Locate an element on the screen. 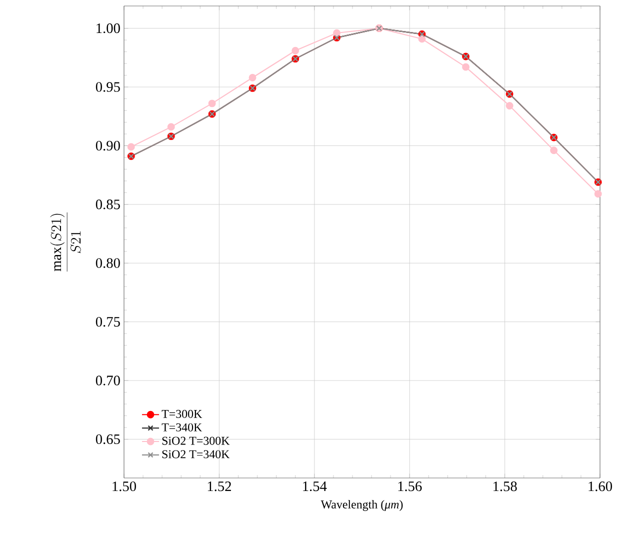 Image resolution: width=628 pixels, height=540 pixels. legend-label: T=300K is located at coordinates (182, 414).